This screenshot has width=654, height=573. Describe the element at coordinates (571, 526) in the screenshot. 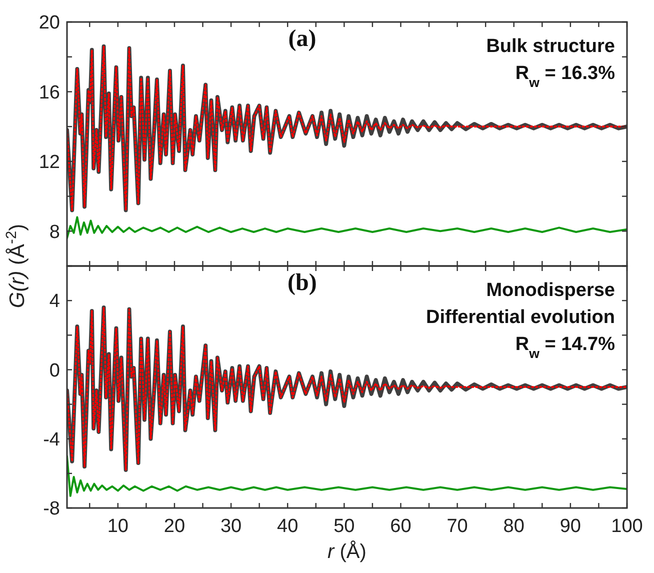

I see `x-tick-label: 90` at that location.